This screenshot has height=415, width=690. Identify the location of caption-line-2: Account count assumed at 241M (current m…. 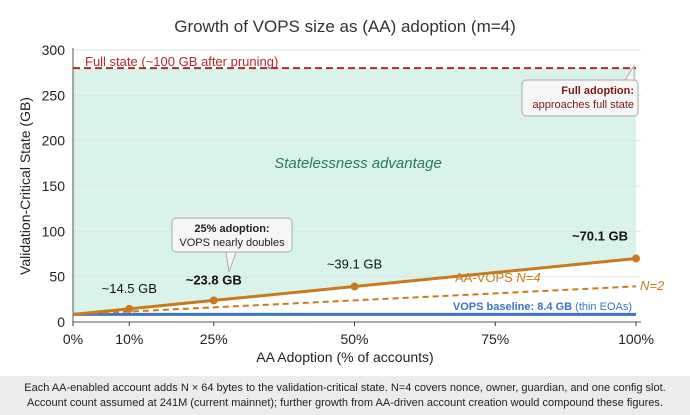
(345, 403).